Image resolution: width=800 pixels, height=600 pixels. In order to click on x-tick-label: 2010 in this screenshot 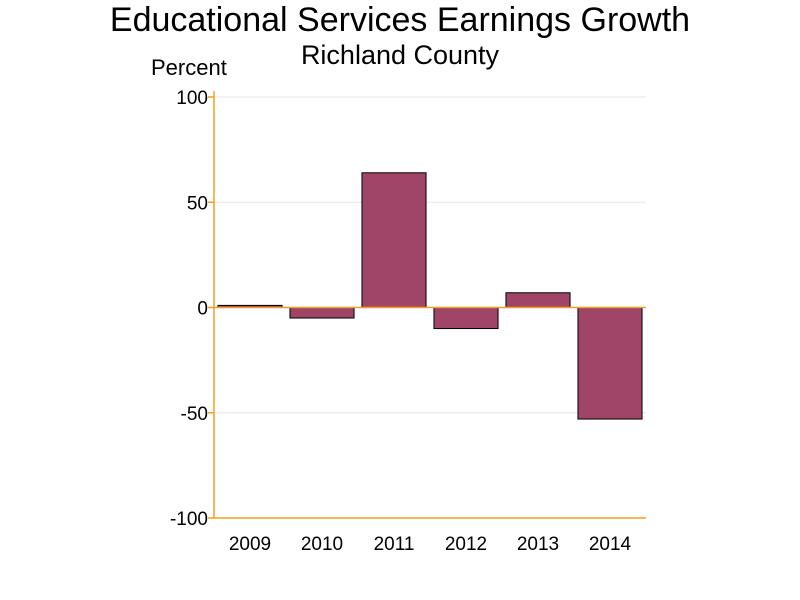, I will do `click(322, 544)`.